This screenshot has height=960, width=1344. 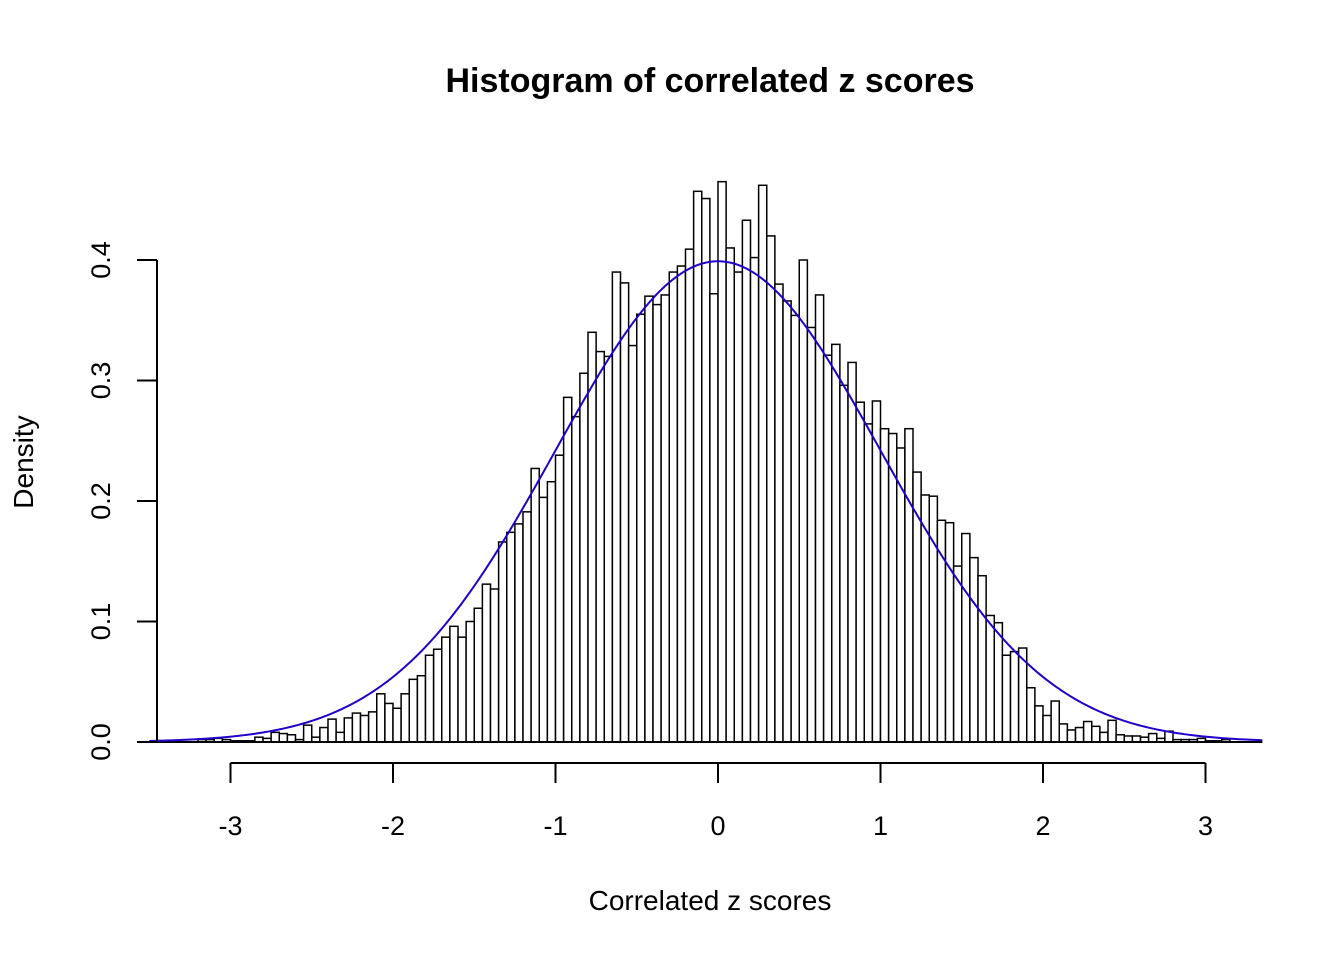 What do you see at coordinates (101, 381) in the screenshot?
I see `y-tick-label: 0.3` at bounding box center [101, 381].